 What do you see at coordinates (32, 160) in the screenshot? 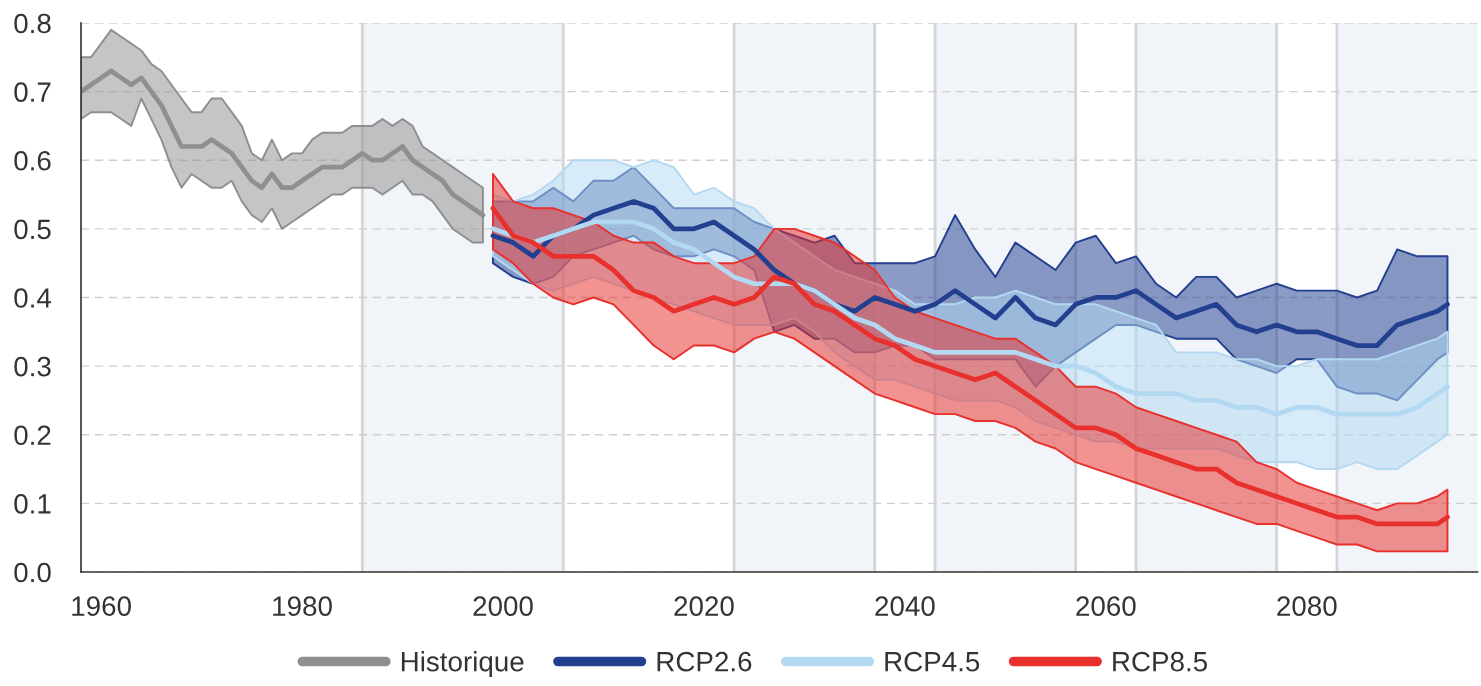
I see `y-tick-label: 0.6` at bounding box center [32, 160].